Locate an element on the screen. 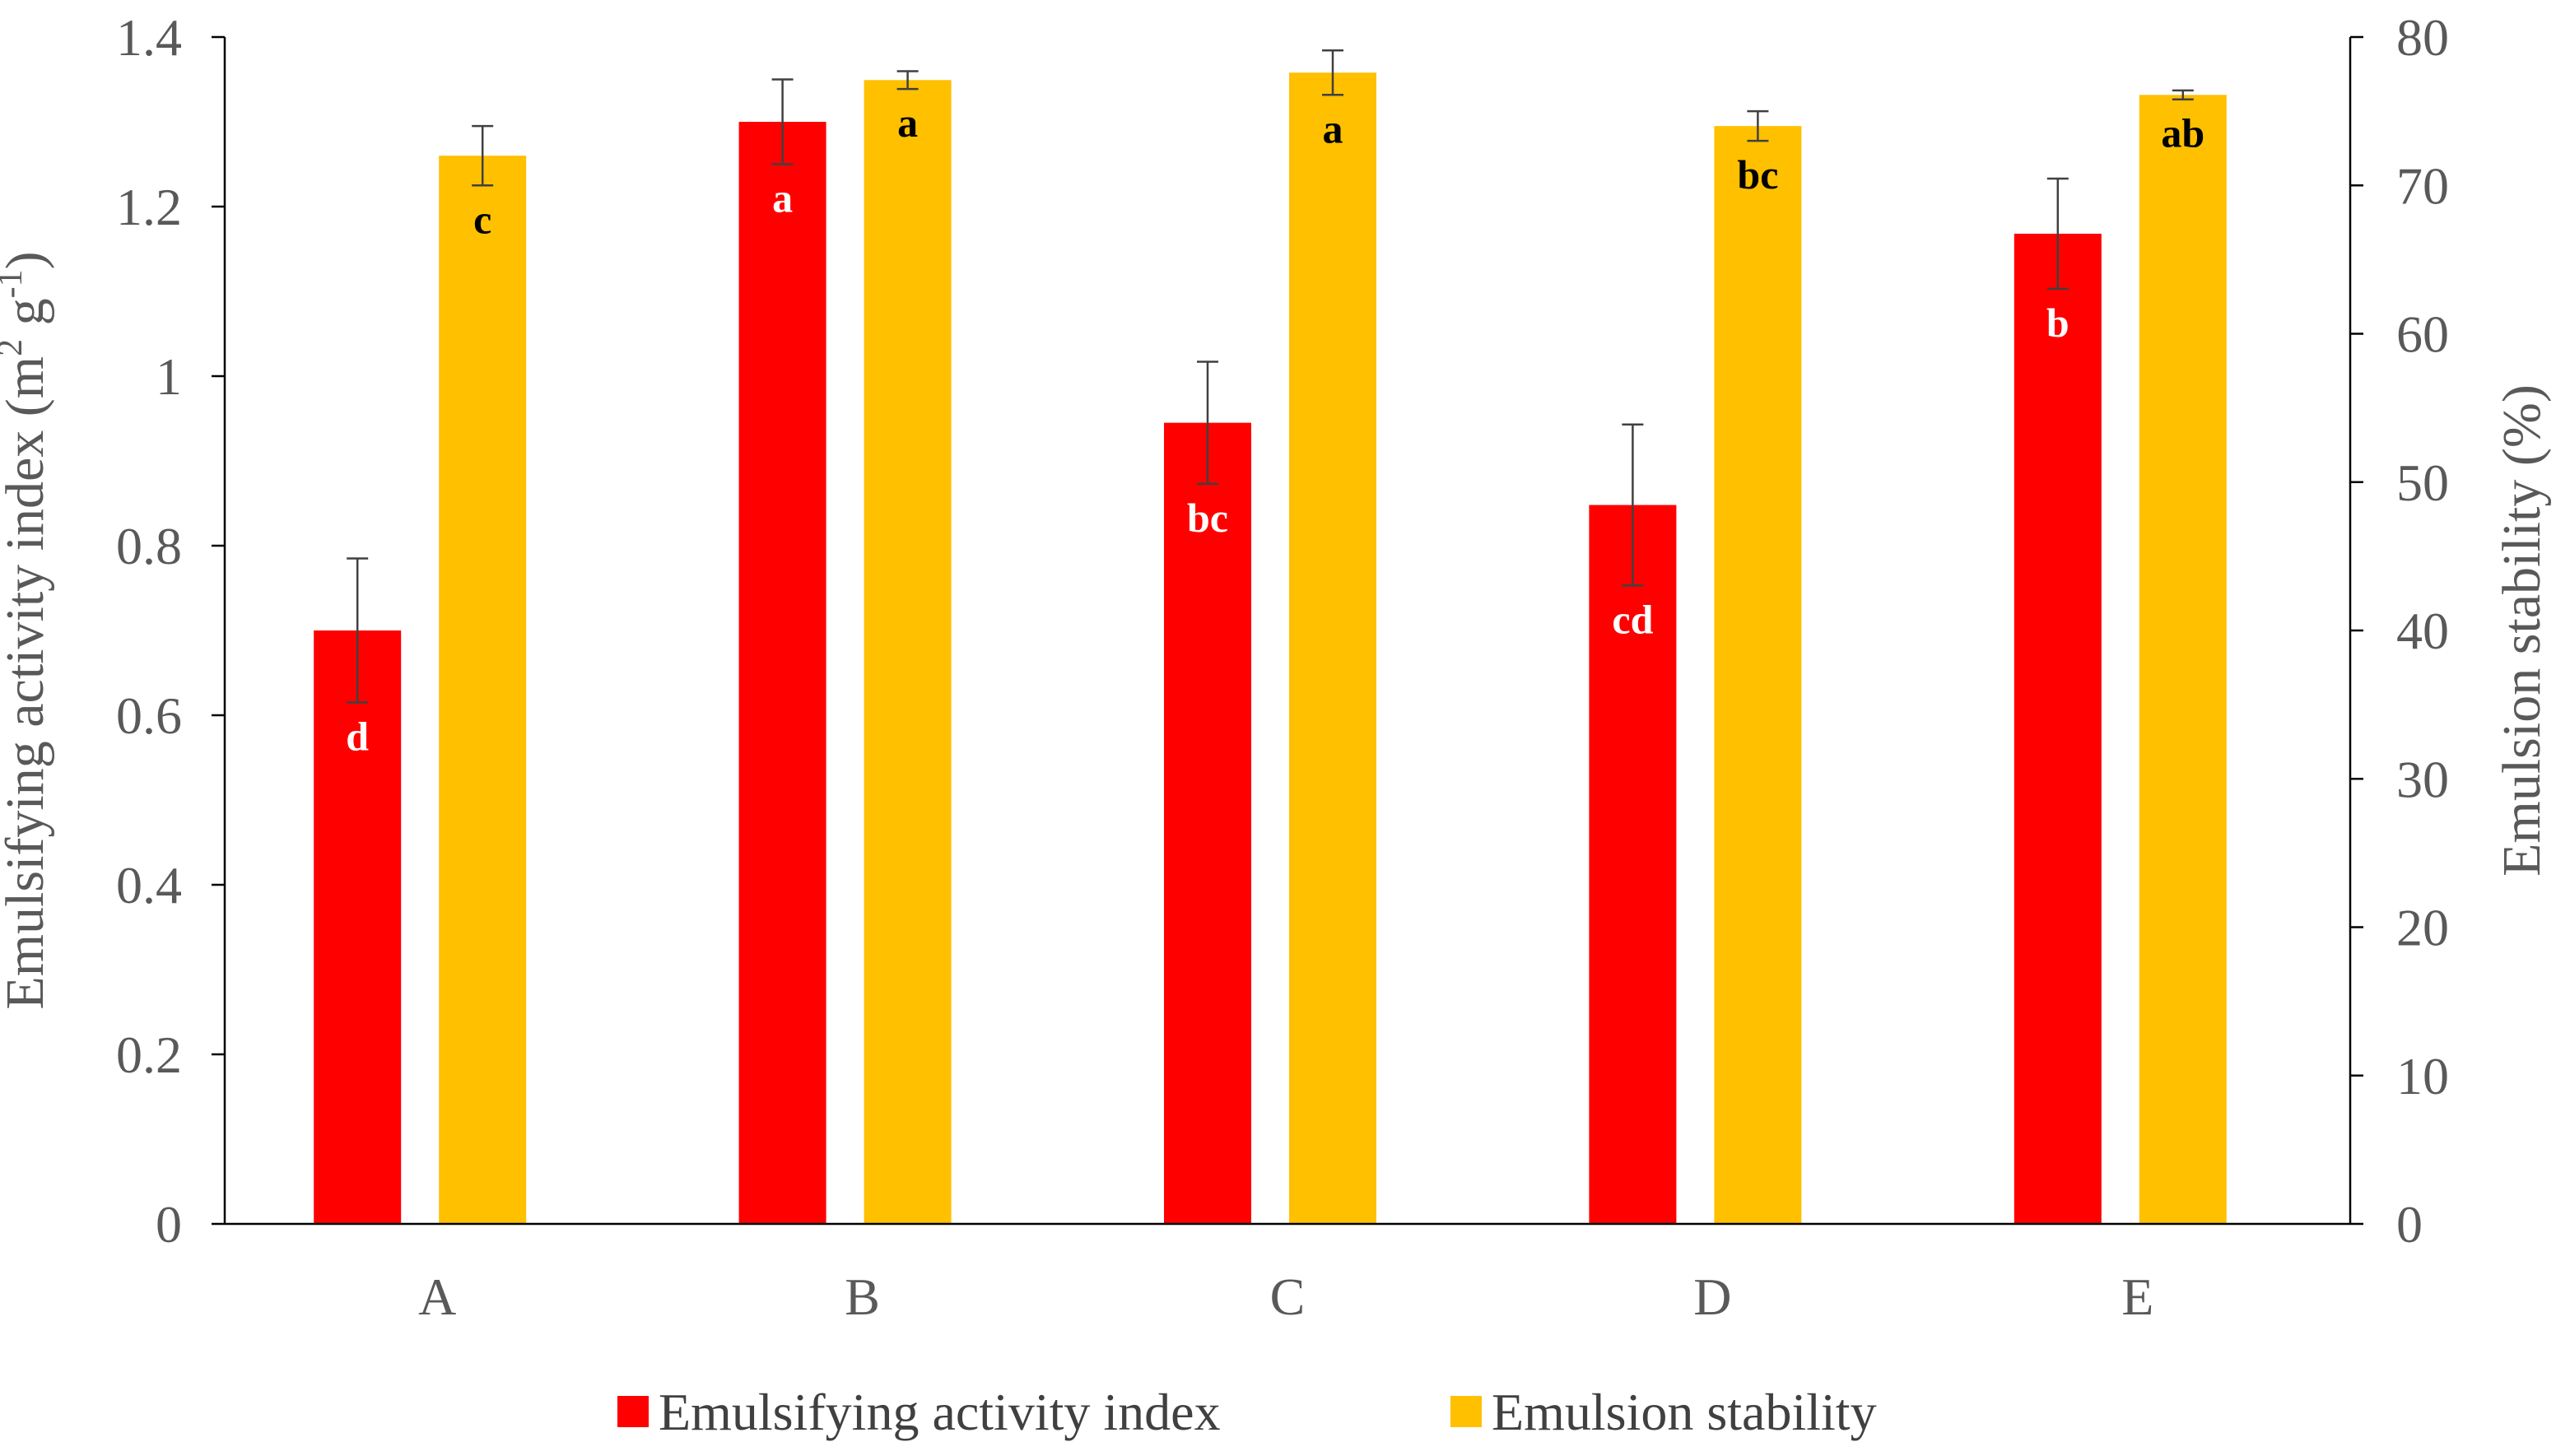  legend-swatch-emulsifying-activity-index is located at coordinates (633, 1411).